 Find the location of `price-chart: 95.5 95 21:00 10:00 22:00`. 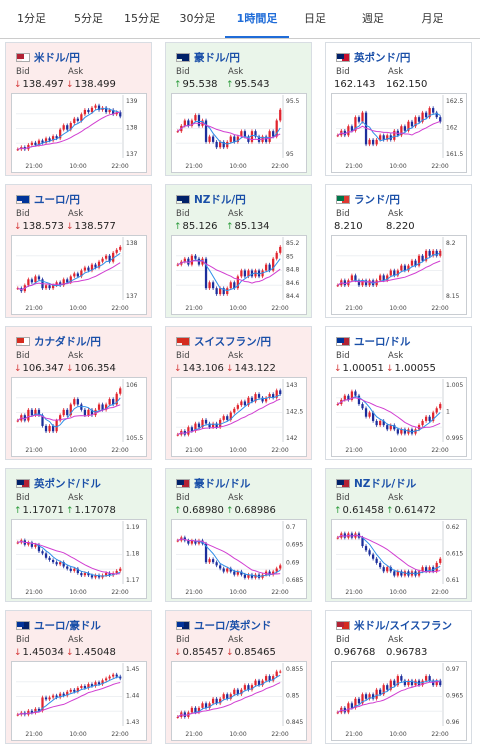

price-chart: 95.5 95 21:00 10:00 22:00 is located at coordinates (239, 133).